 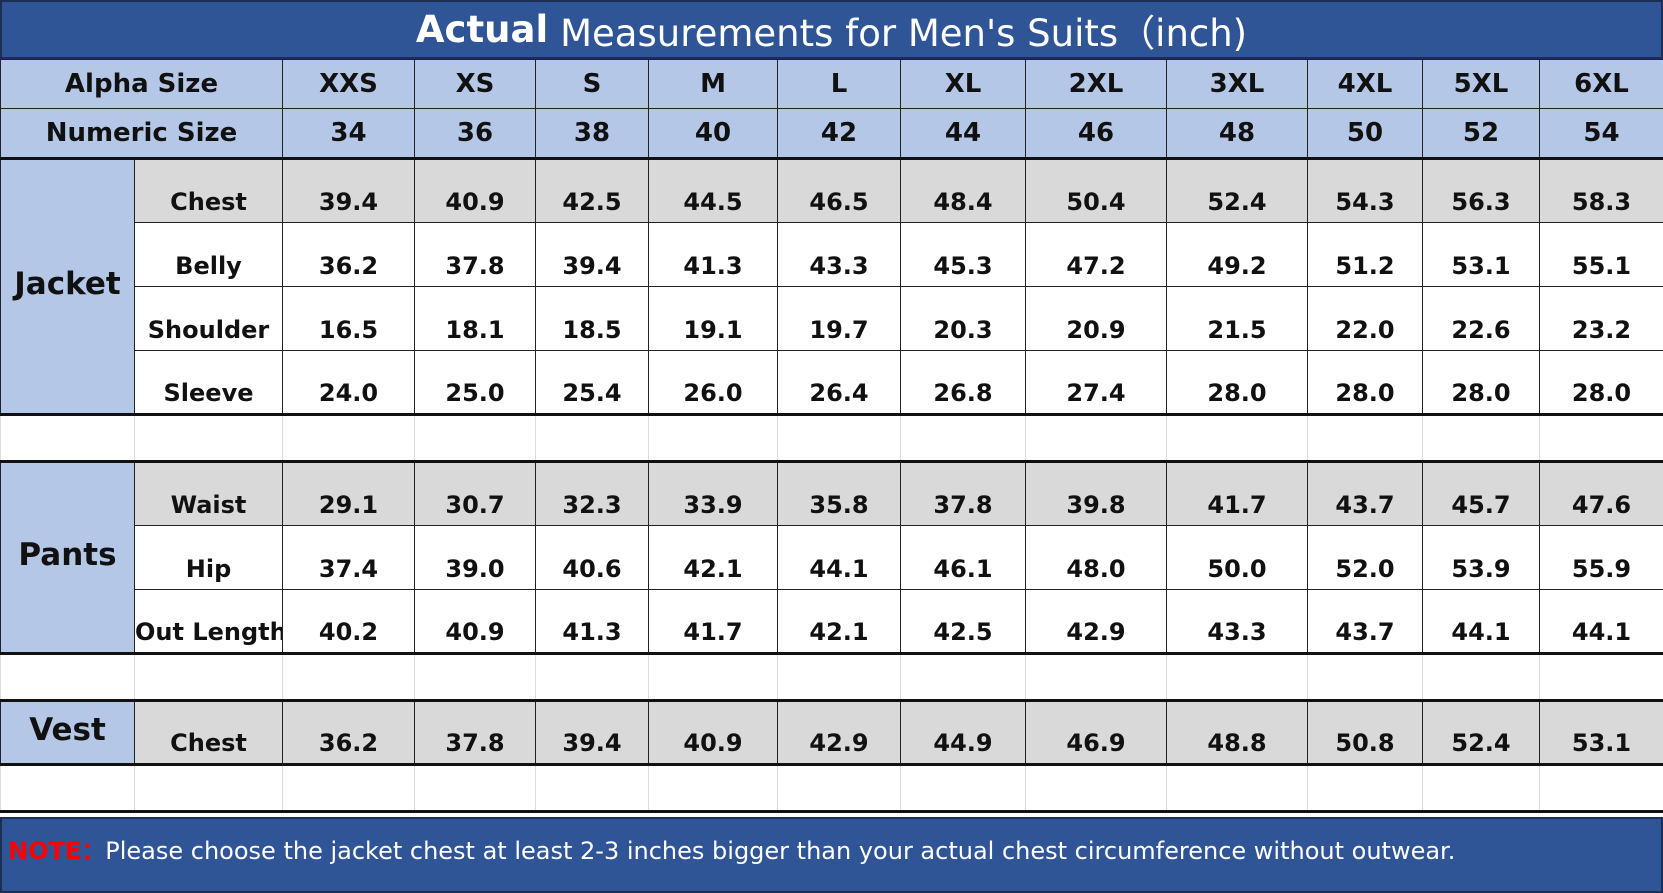 I want to click on section-label-jacket: Jacket, so click(x=67, y=286).